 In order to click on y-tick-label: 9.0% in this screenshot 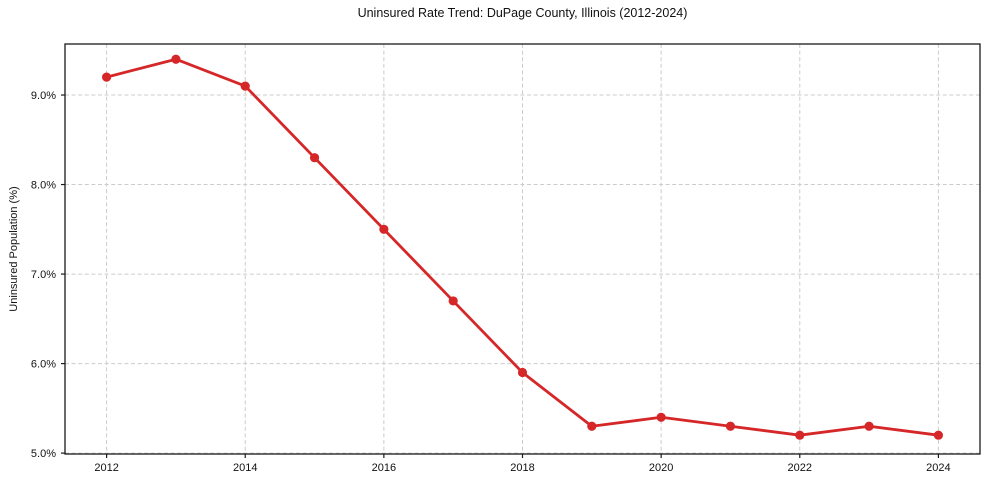, I will do `click(43, 96)`.